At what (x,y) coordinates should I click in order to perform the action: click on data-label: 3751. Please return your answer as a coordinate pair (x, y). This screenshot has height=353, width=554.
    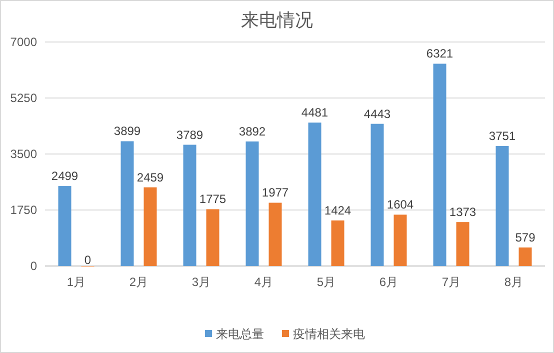
    Looking at the image, I should click on (502, 135).